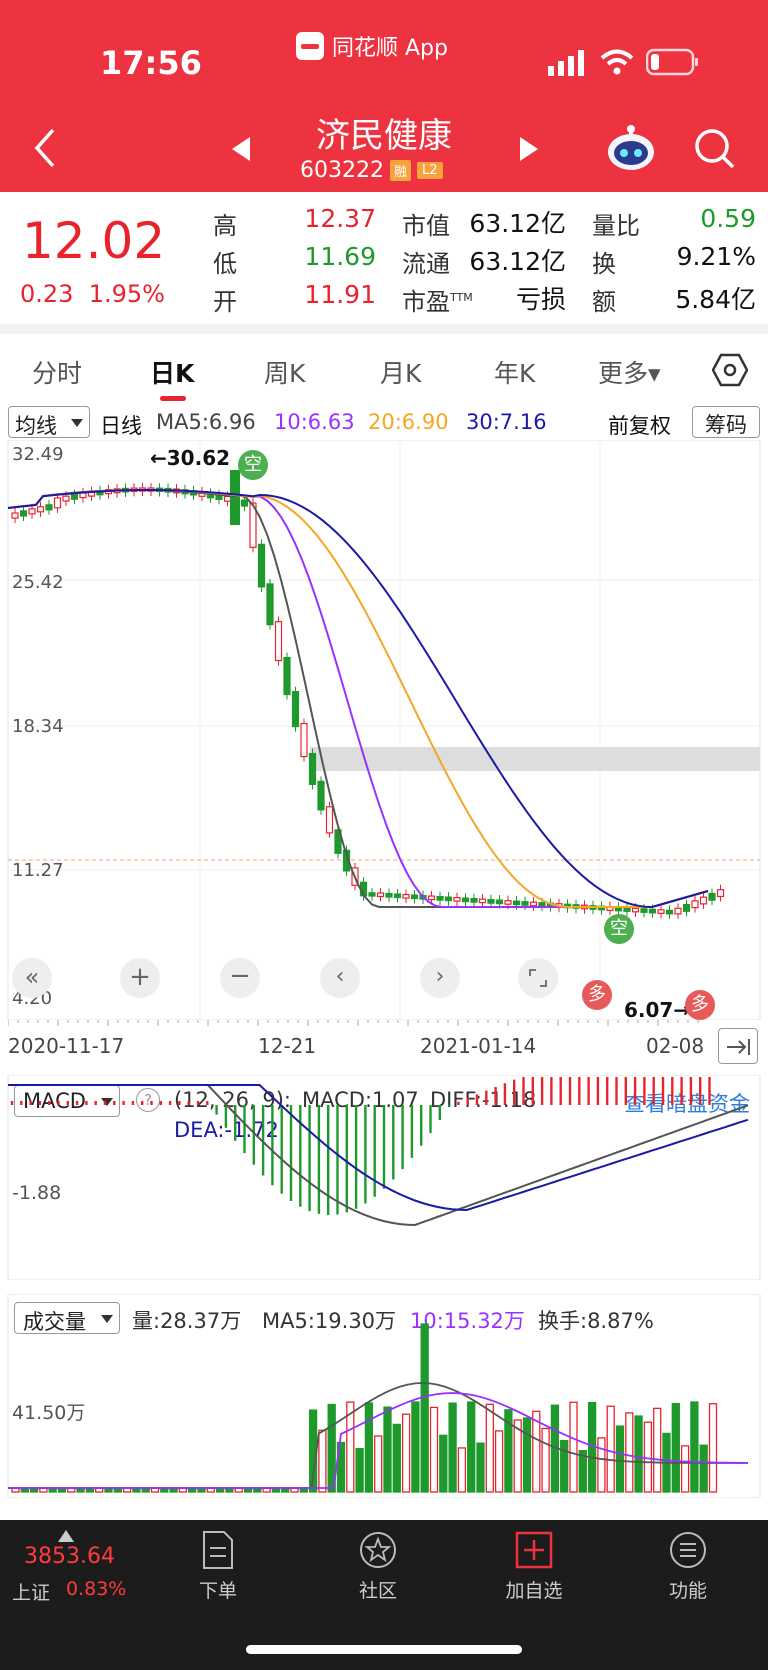  Describe the element at coordinates (384, 1396) in the screenshot. I see `volume-chart` at that location.